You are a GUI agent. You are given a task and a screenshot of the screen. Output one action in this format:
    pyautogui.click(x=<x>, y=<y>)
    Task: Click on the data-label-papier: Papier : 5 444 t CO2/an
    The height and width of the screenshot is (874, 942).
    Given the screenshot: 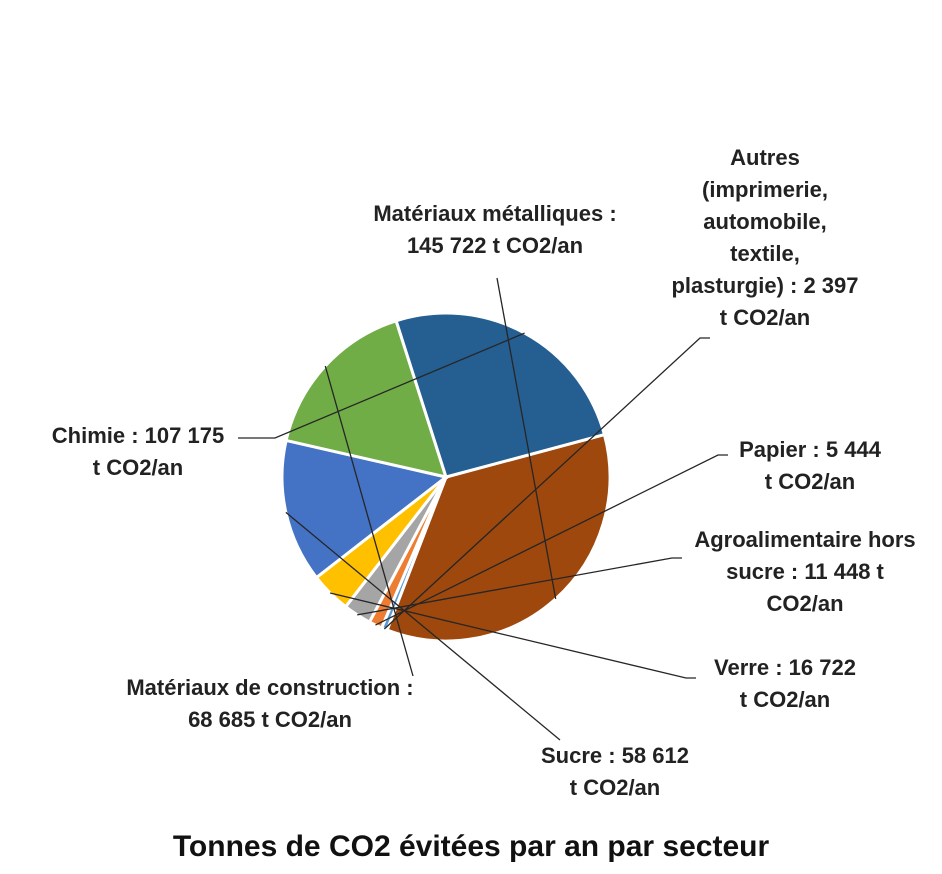 What is the action you would take?
    pyautogui.click(x=810, y=466)
    